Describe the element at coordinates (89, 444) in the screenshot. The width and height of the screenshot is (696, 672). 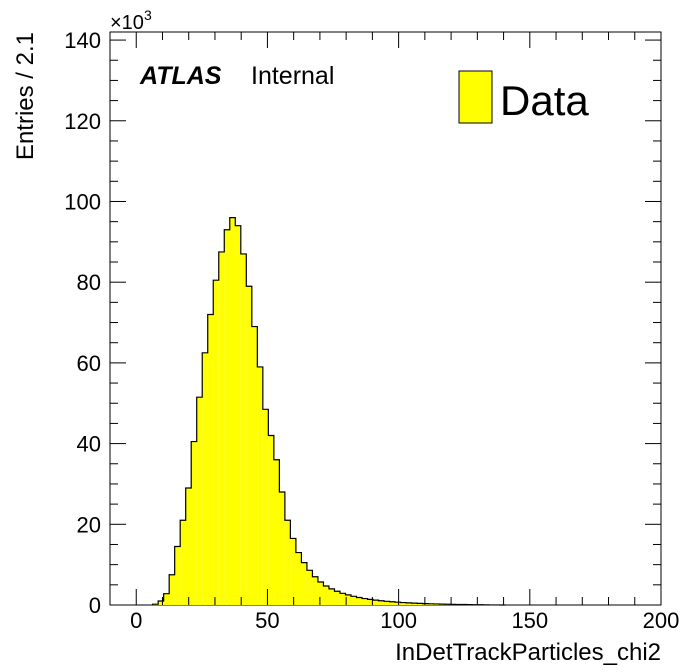
I see `y-tick-label: 40` at that location.